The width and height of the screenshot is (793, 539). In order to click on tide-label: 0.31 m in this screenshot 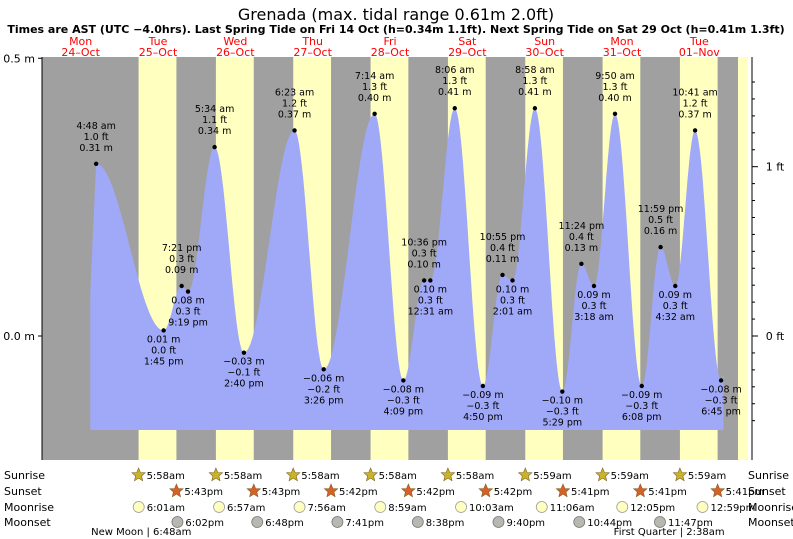, I will do `click(95, 148)`.